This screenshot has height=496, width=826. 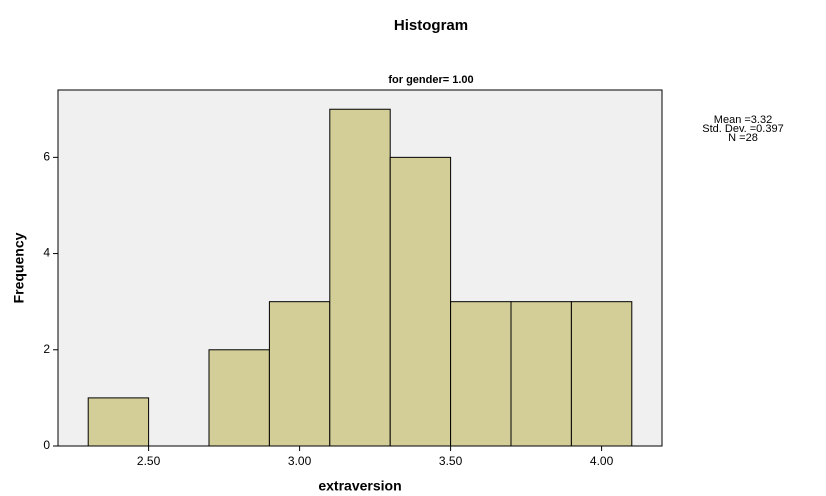 I want to click on stat-mean: Mean =3.32, so click(x=743, y=120).